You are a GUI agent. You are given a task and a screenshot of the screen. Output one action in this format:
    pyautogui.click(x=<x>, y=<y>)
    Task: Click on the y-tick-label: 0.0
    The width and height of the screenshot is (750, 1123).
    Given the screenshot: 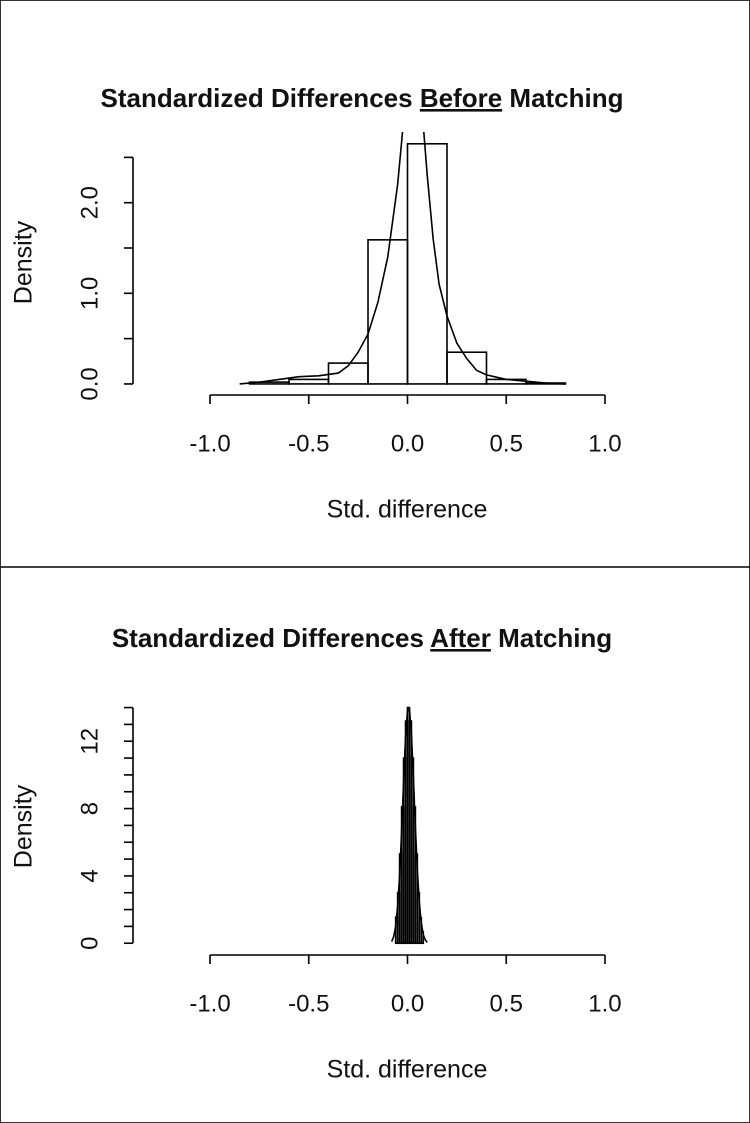 What is the action you would take?
    pyautogui.click(x=89, y=383)
    